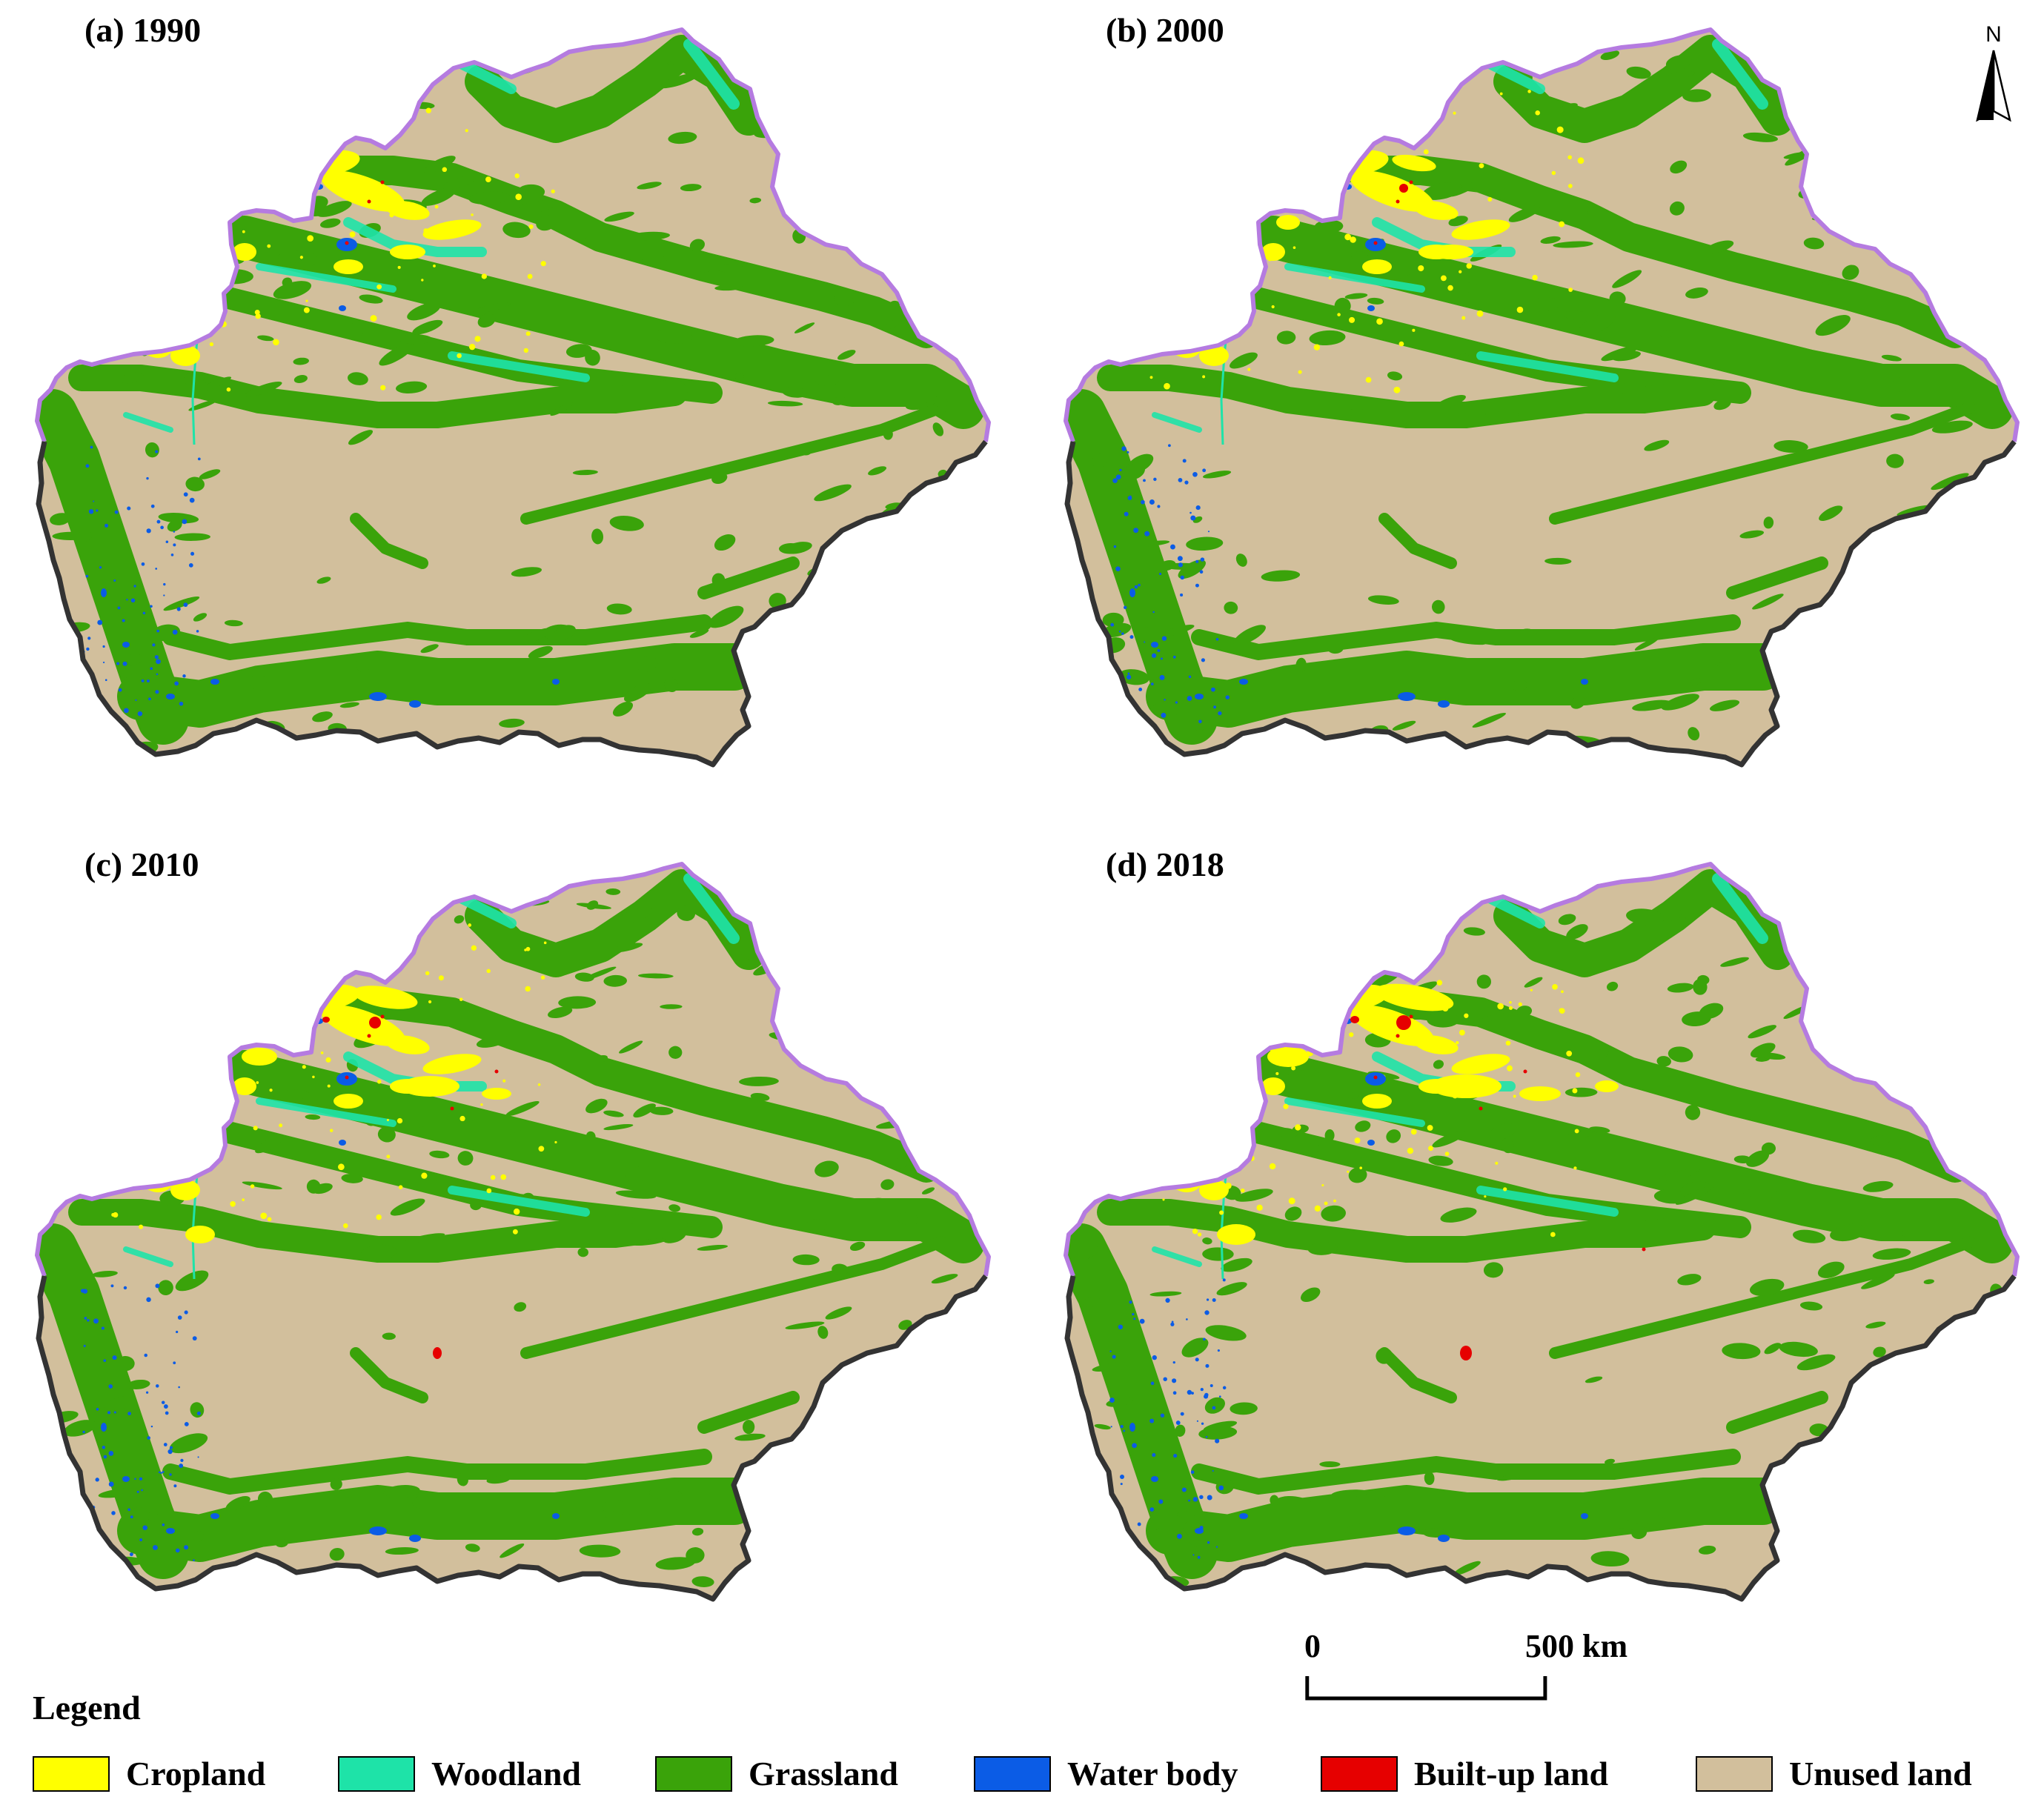 The image size is (2044, 1811). Describe the element at coordinates (1165, 30) in the screenshot. I see `panel-title-b: (b) 2000` at that location.